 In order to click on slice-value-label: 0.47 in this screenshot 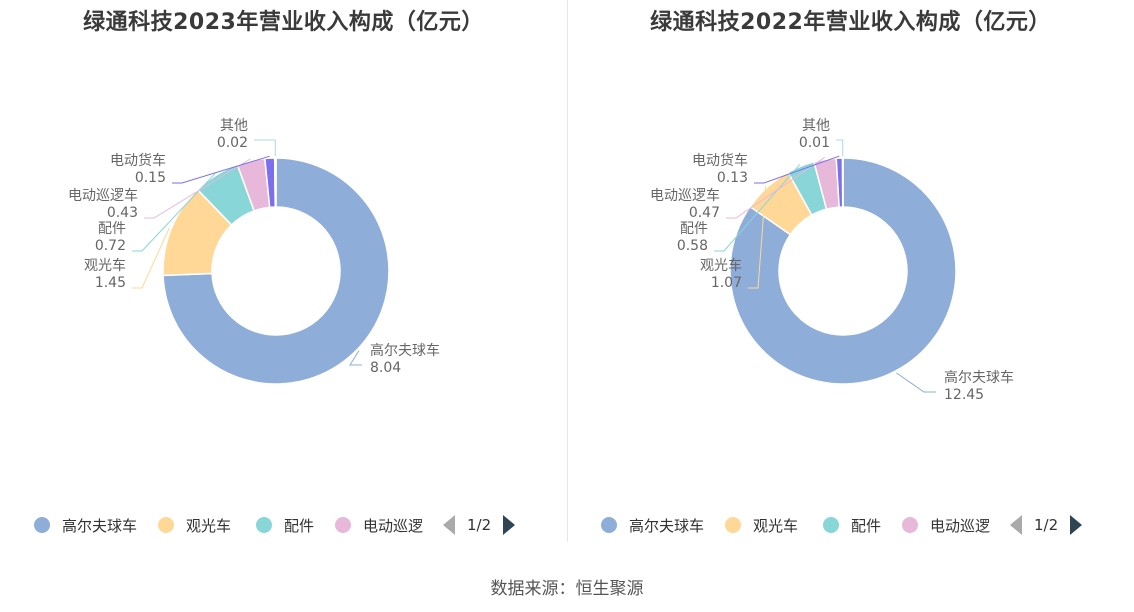, I will do `click(704, 213)`.